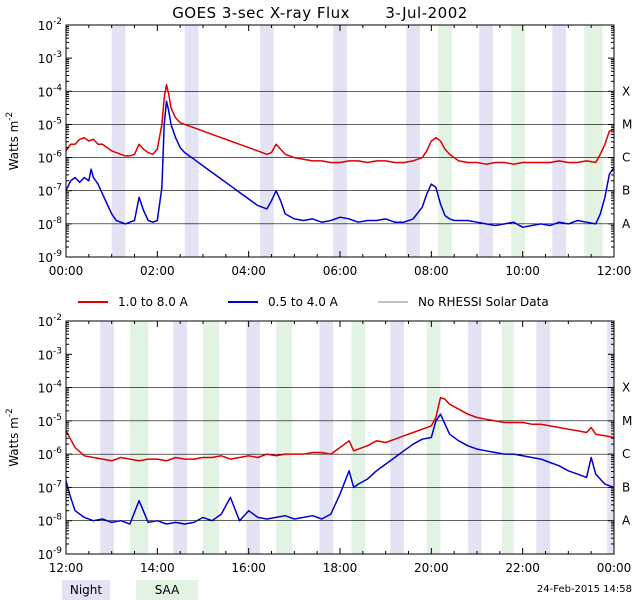  What do you see at coordinates (584, 589) in the screenshot?
I see `timestamp: 24-Feb-2015 14:58` at bounding box center [584, 589].